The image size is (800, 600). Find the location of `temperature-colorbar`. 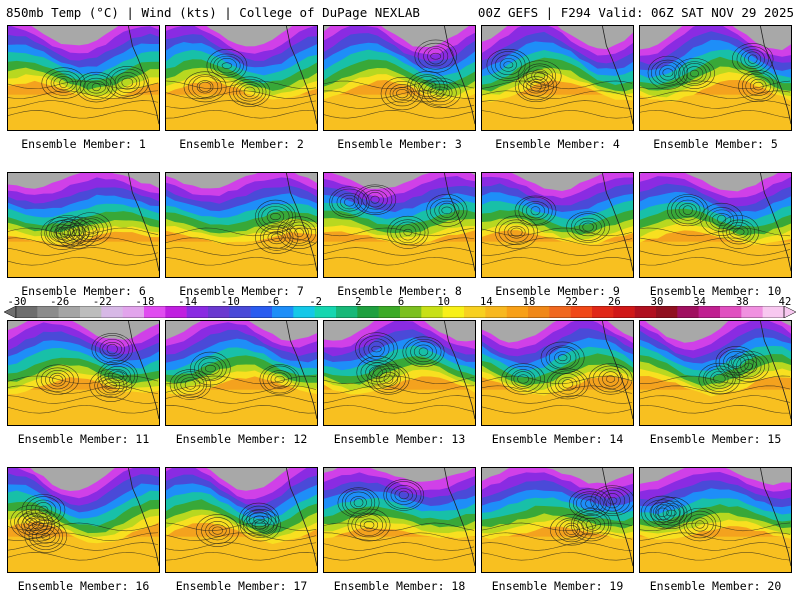

temperature-colorbar is located at coordinates (400, 312).